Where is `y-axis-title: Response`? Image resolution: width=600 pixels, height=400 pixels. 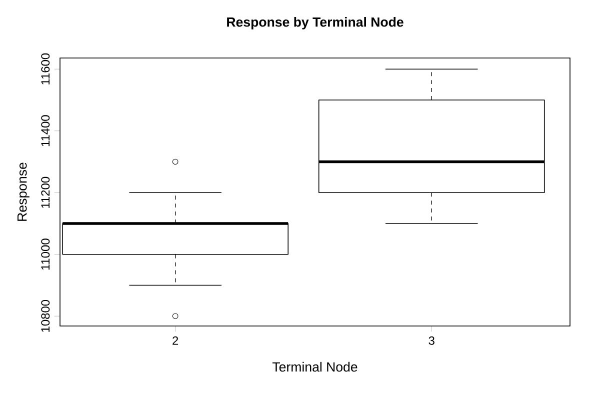
y-axis-title: Response is located at coordinates (24, 191).